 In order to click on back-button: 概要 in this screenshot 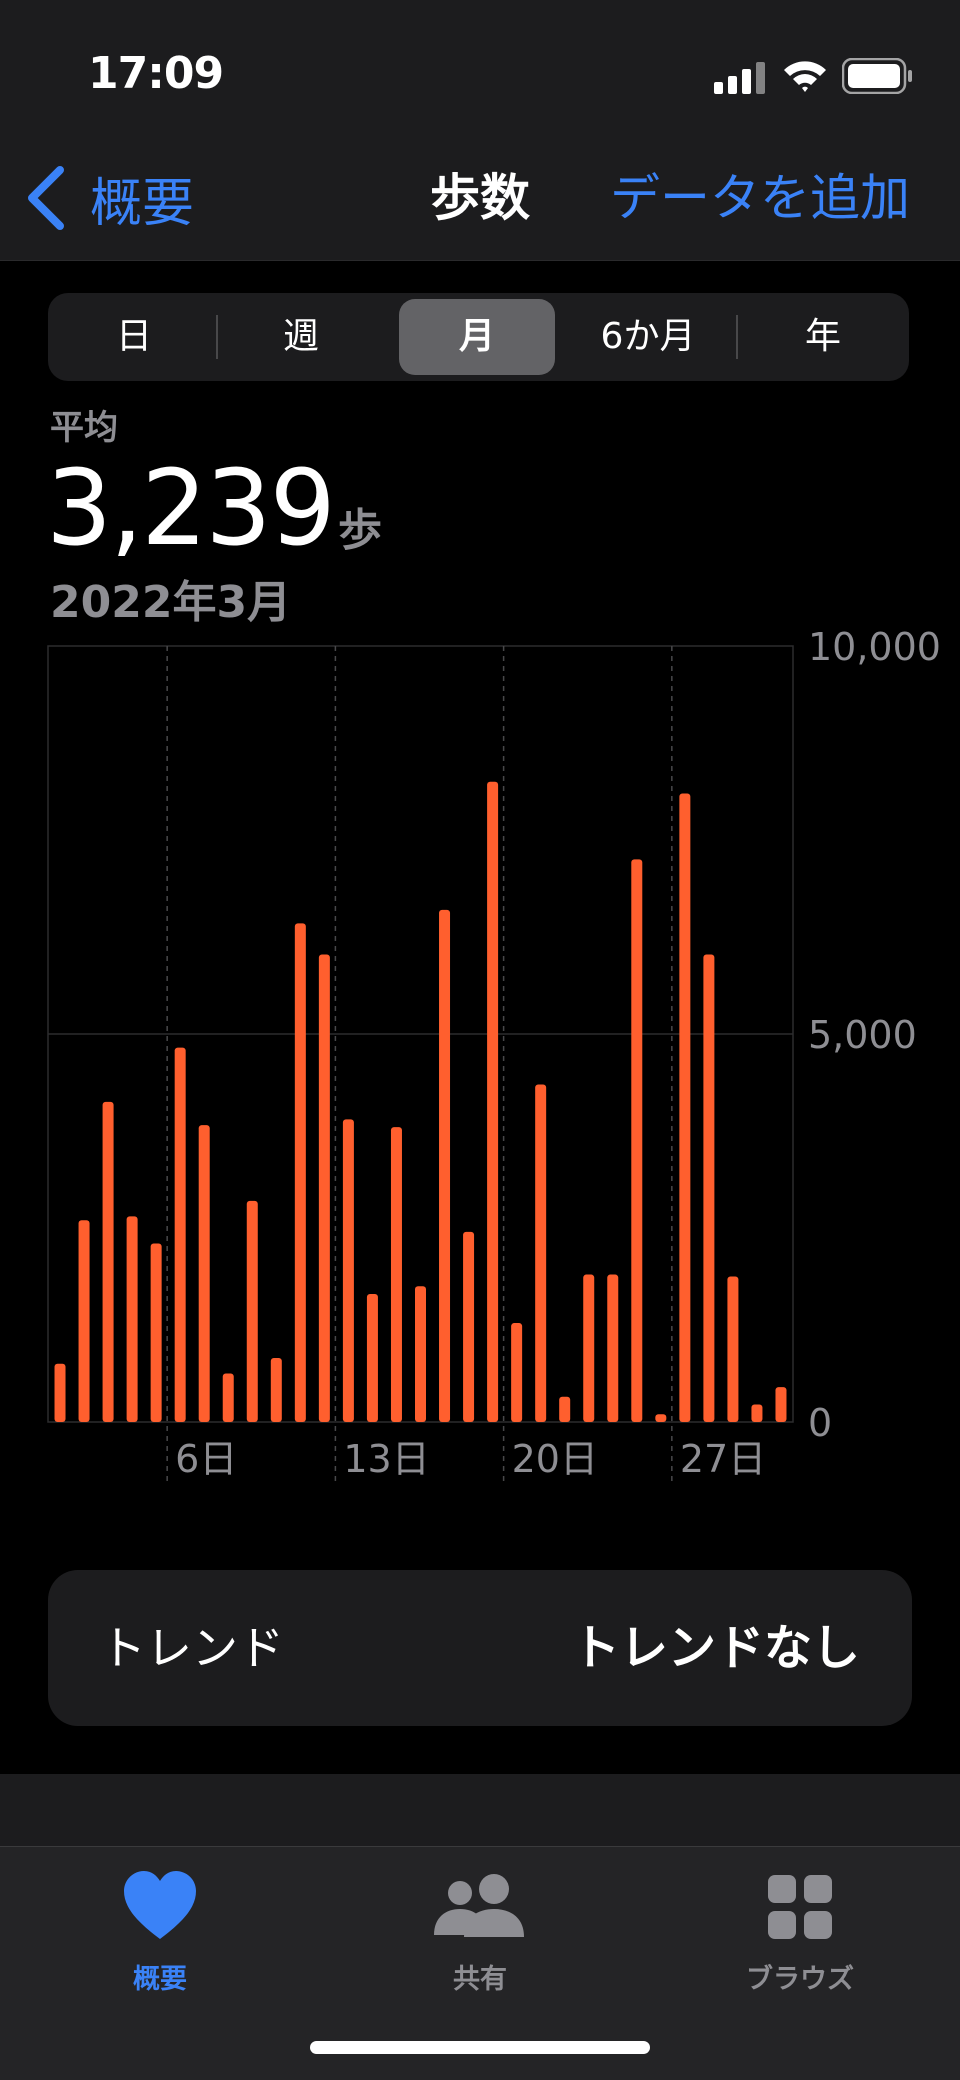, I will do `click(108, 198)`.